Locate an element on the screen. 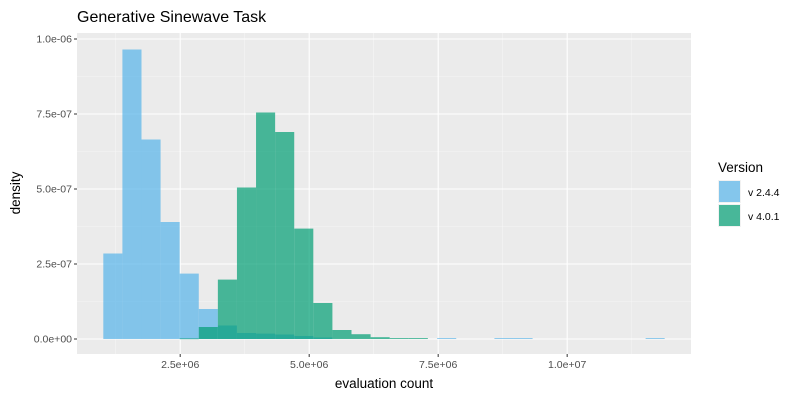  y-tick-label: 7.5e-07 is located at coordinates (54, 115).